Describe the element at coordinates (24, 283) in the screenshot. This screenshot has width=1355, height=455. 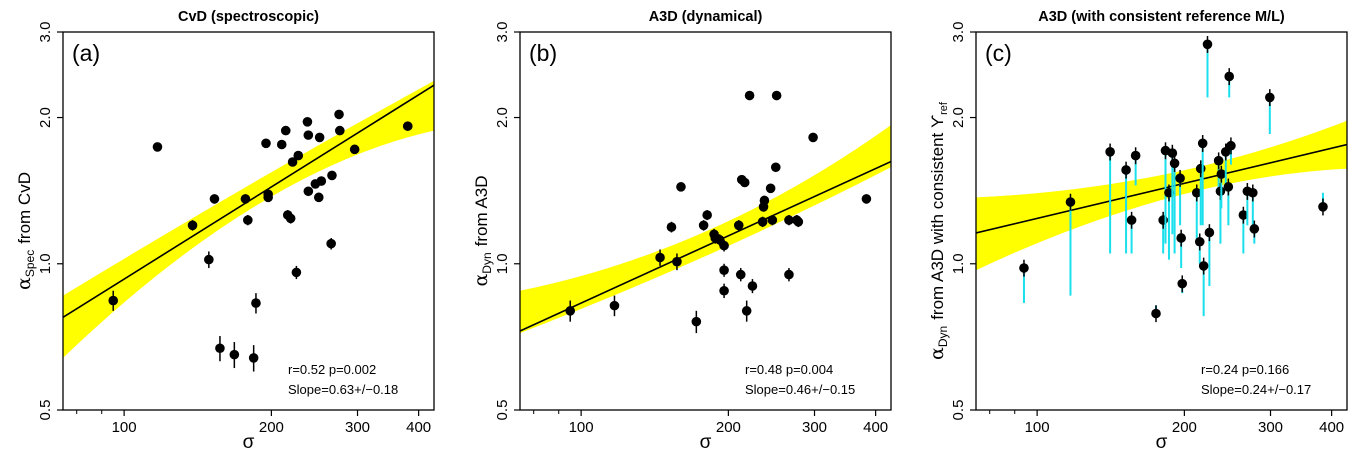
I see `y-axis-symbol: α` at that location.